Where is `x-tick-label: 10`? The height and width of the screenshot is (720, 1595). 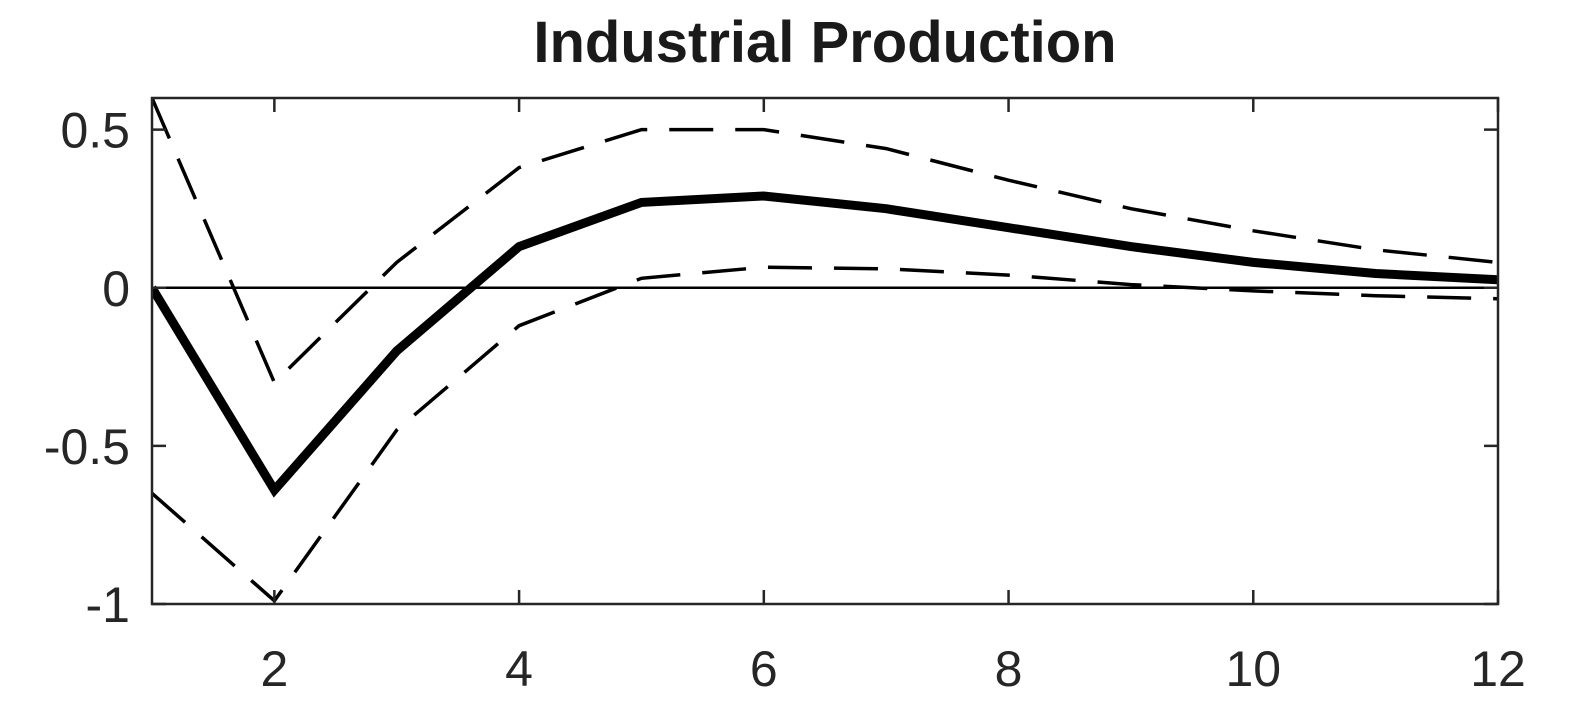 x-tick-label: 10 is located at coordinates (1253, 669).